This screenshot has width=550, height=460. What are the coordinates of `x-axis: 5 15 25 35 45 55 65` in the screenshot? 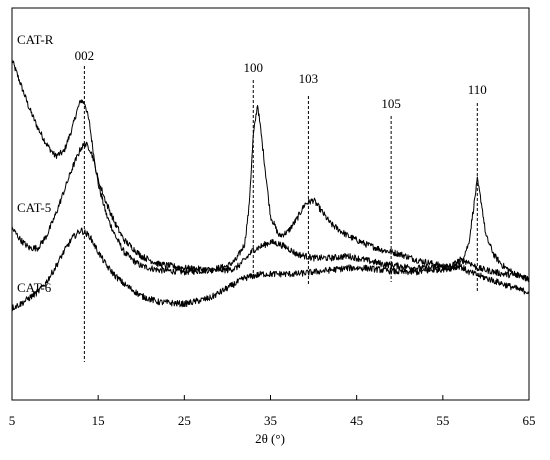 It's located at (272, 411).